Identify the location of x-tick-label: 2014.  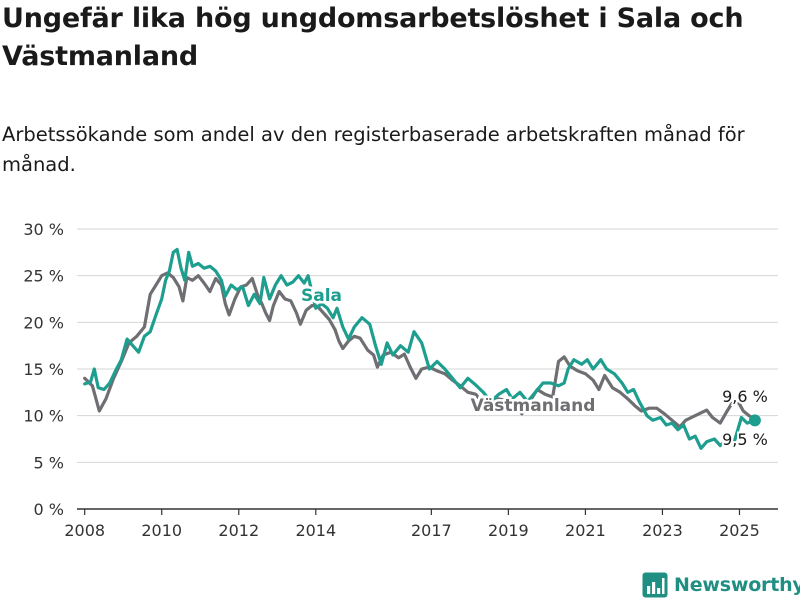
(315, 530).